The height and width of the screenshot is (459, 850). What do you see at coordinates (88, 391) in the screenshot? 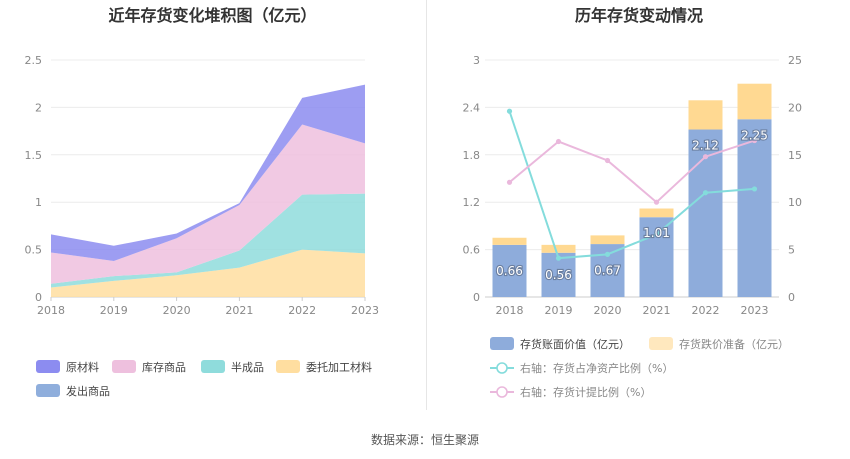
I see `legend-label: 发出商品` at bounding box center [88, 391].